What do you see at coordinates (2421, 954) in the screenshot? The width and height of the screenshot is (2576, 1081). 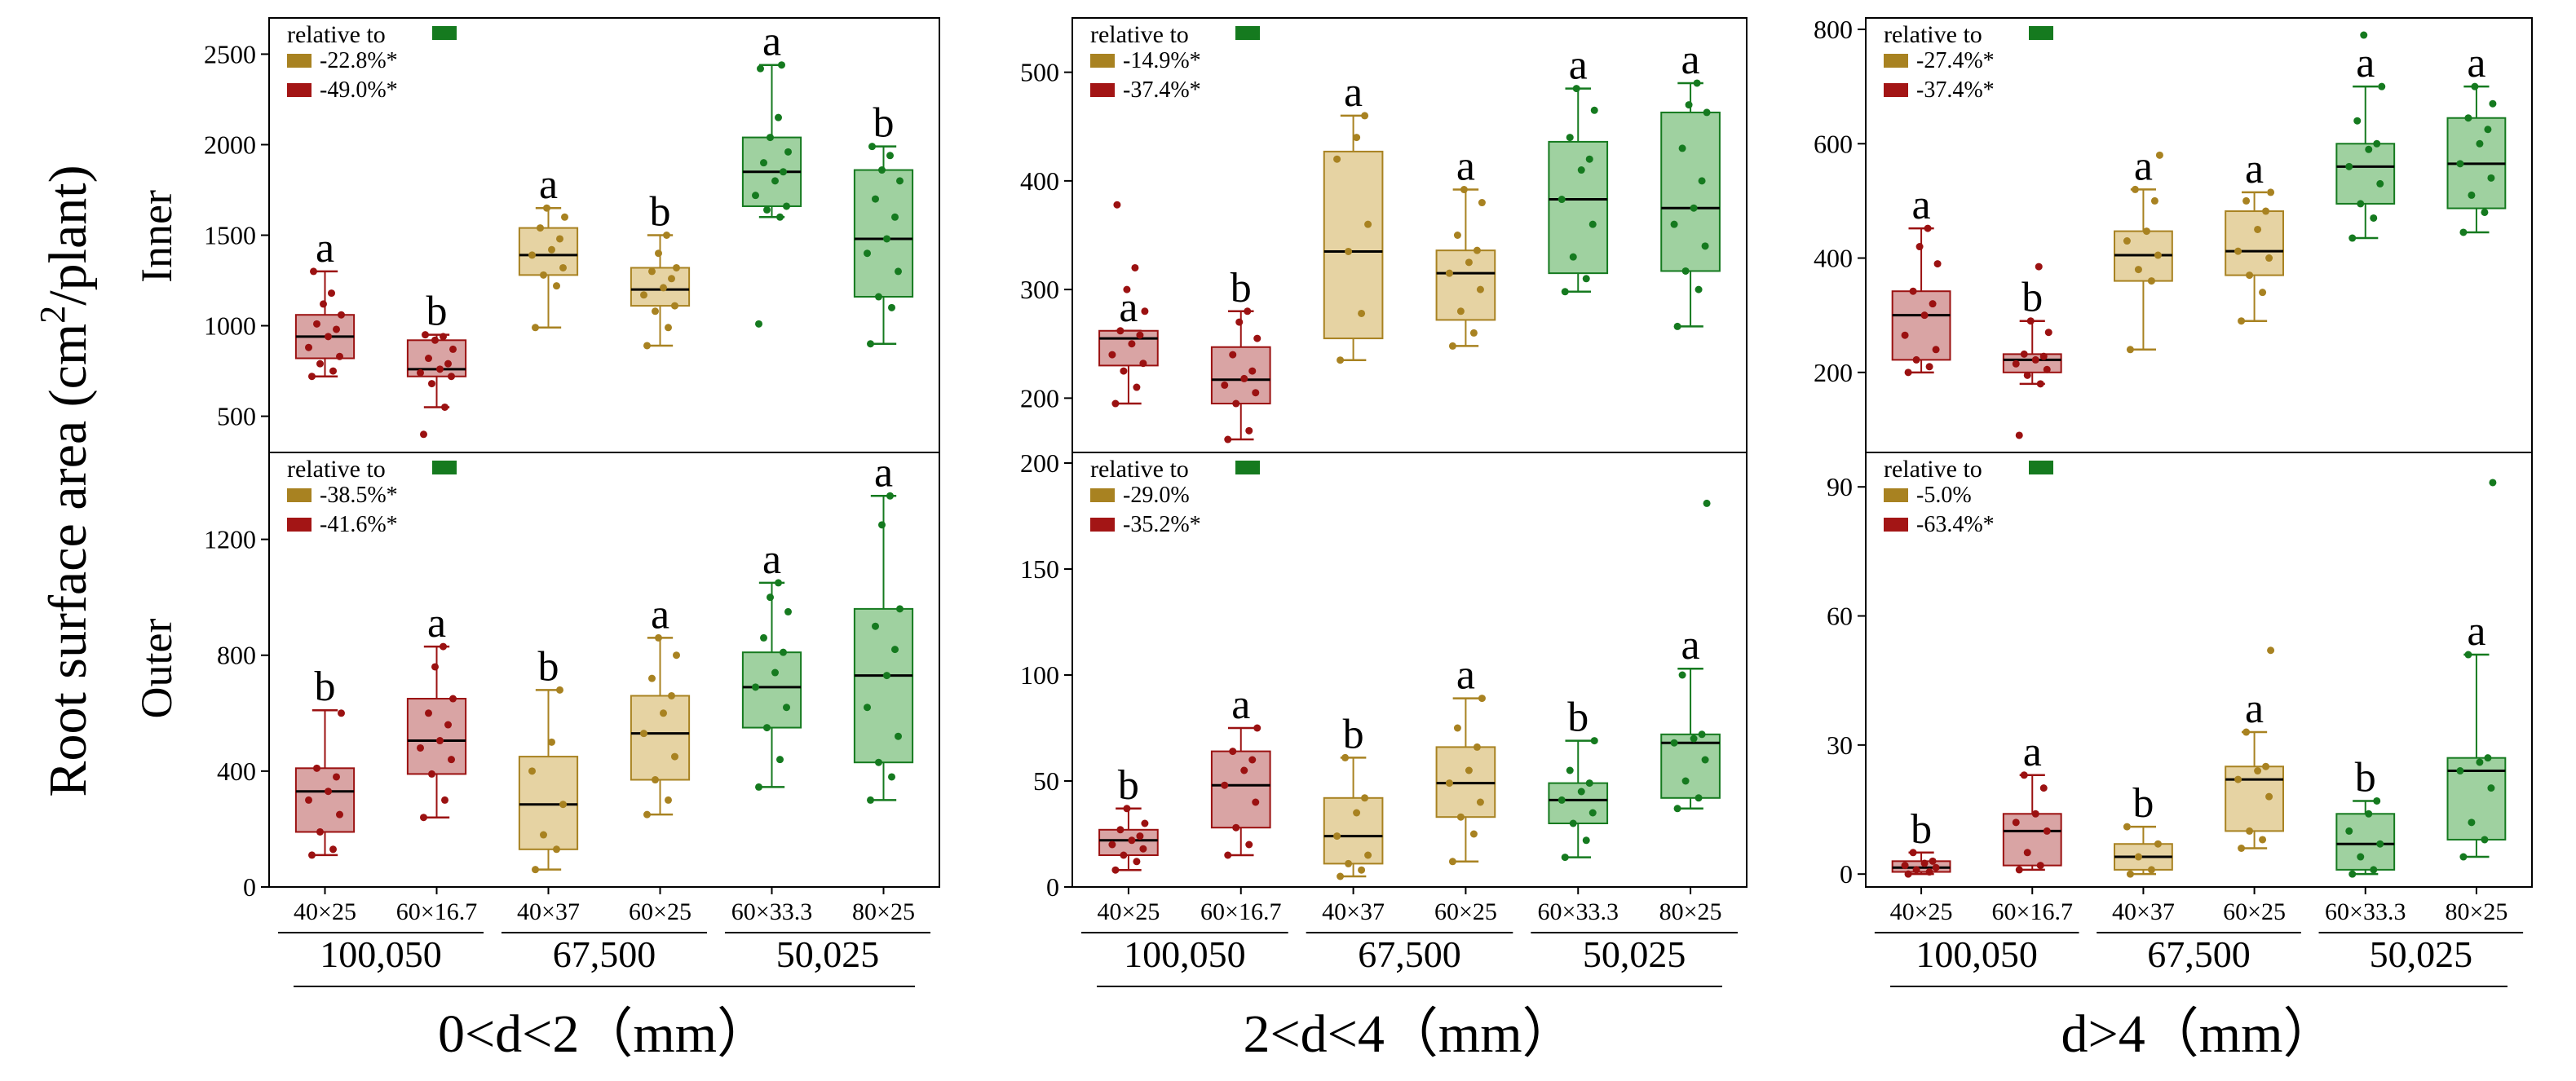 I see `group-label: 50,025` at bounding box center [2421, 954].